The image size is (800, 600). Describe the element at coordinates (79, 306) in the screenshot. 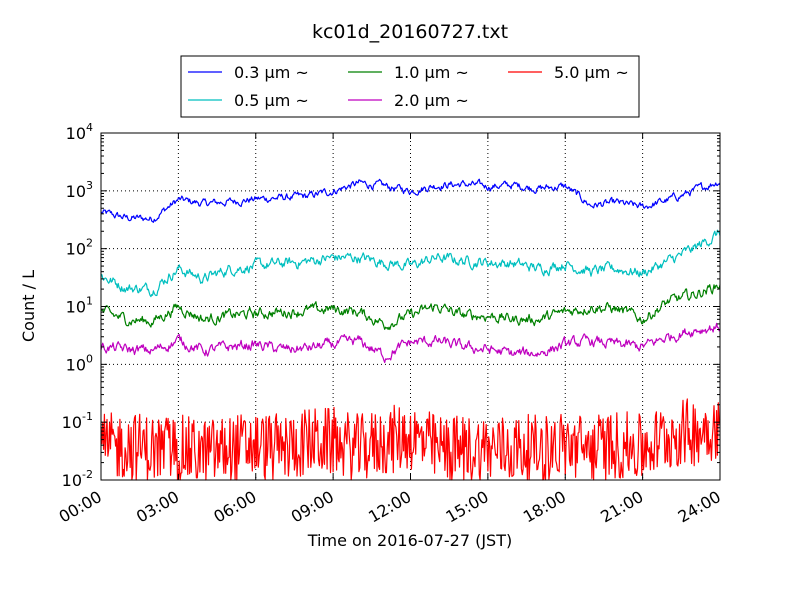

I see `y-tick-label: 10¹` at that location.